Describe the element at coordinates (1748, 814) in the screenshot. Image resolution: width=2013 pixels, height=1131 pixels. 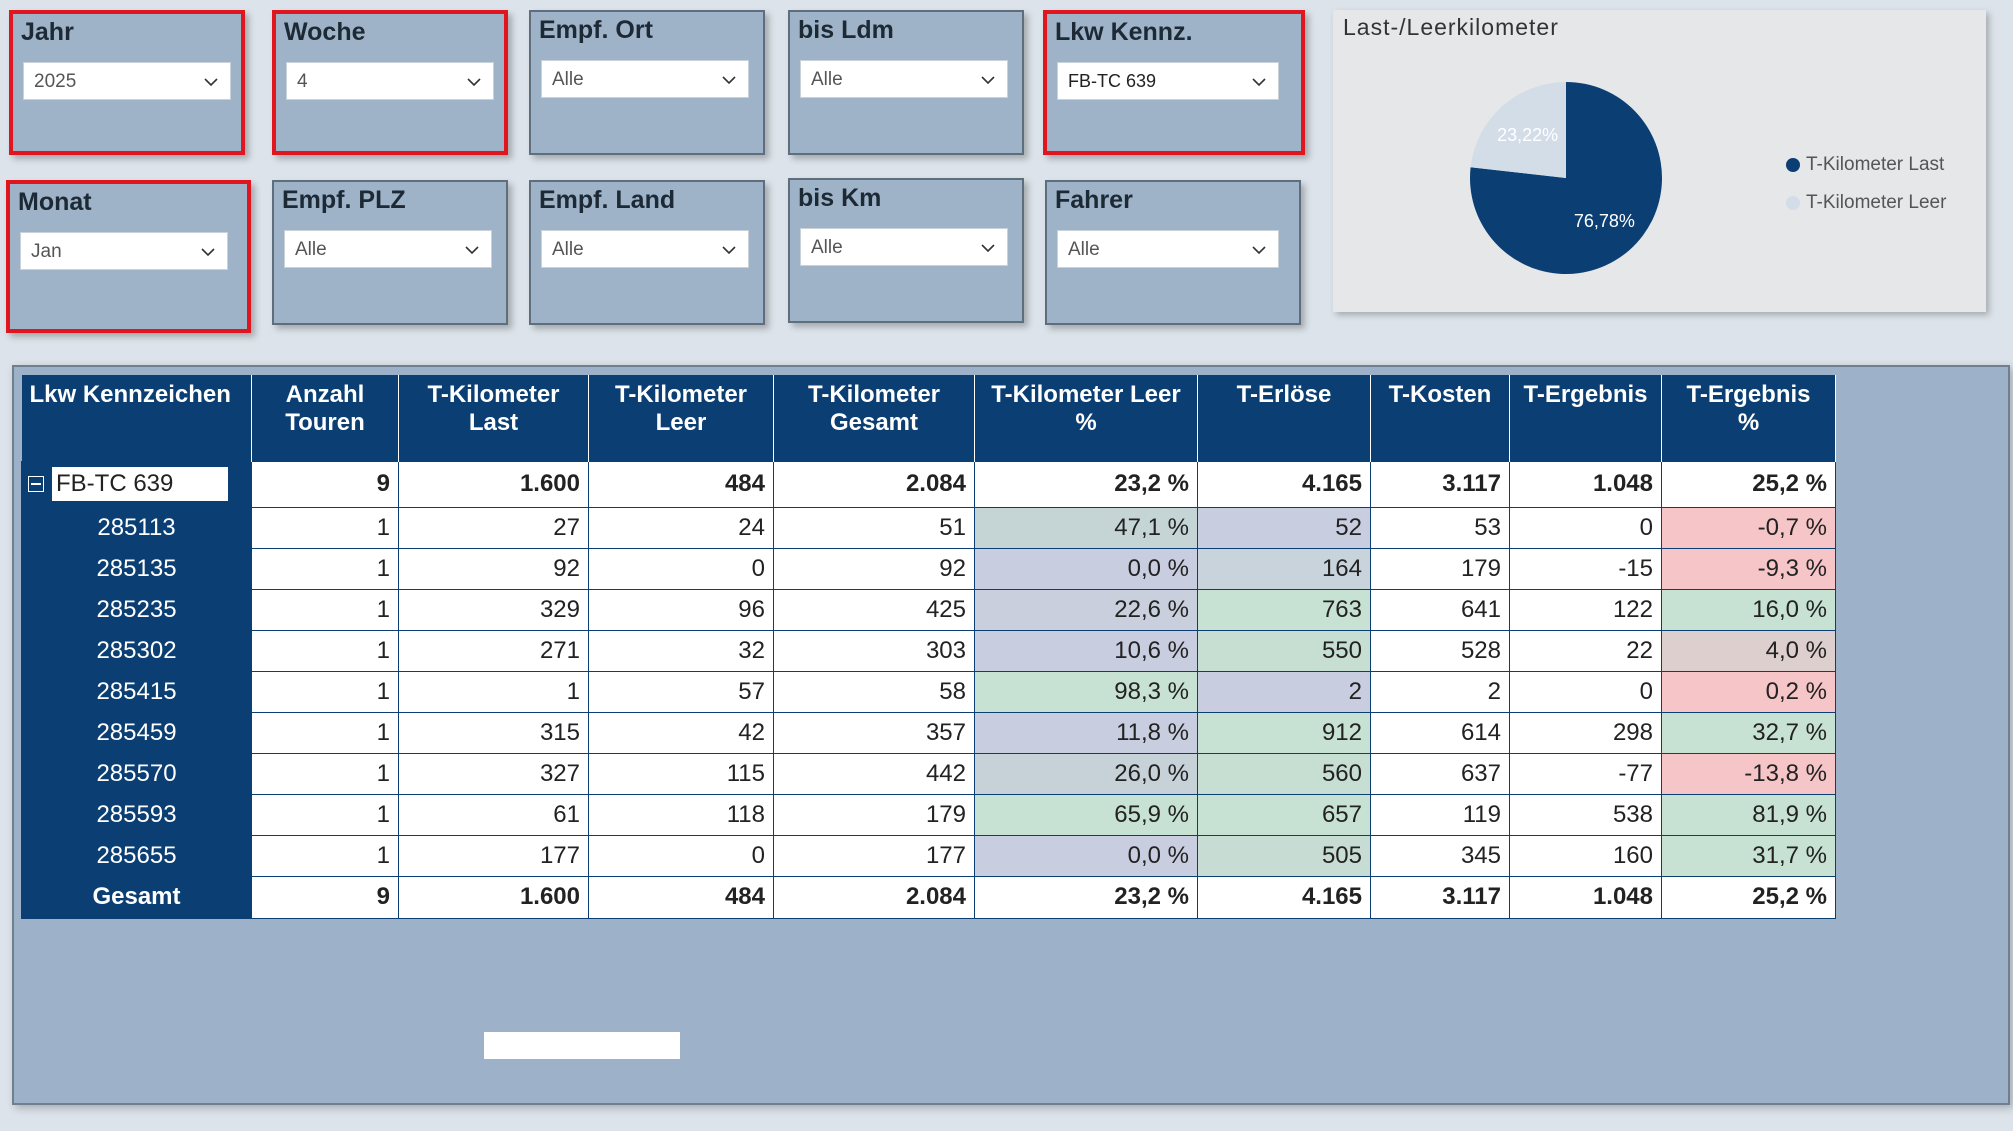
I see `table-cell: 81,9 %` at that location.